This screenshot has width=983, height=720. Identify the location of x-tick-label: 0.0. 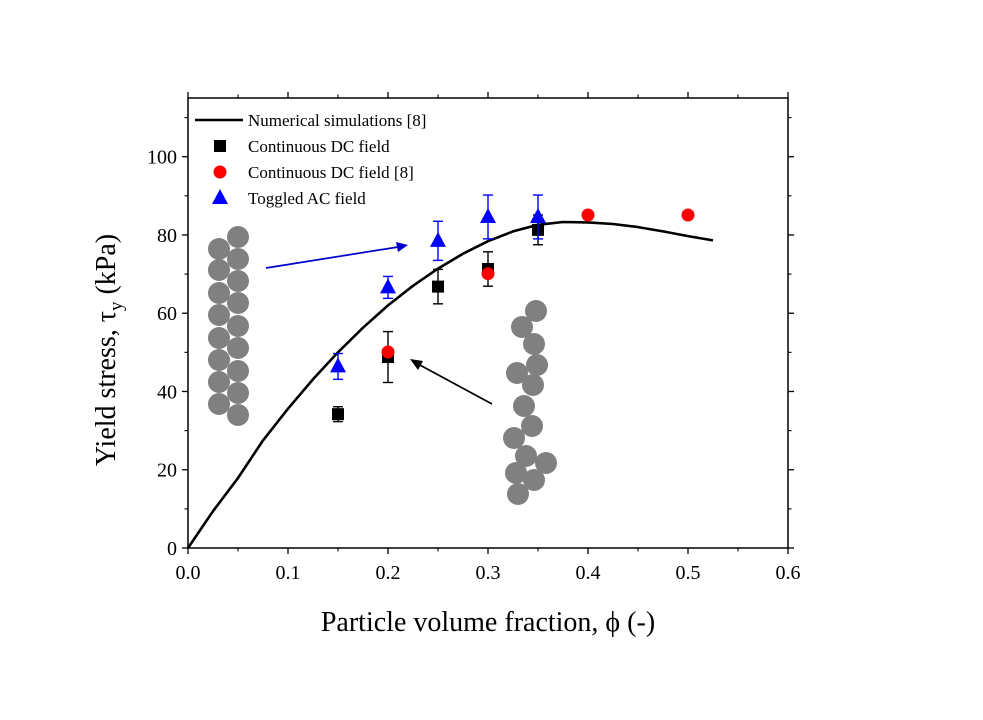
(188, 573).